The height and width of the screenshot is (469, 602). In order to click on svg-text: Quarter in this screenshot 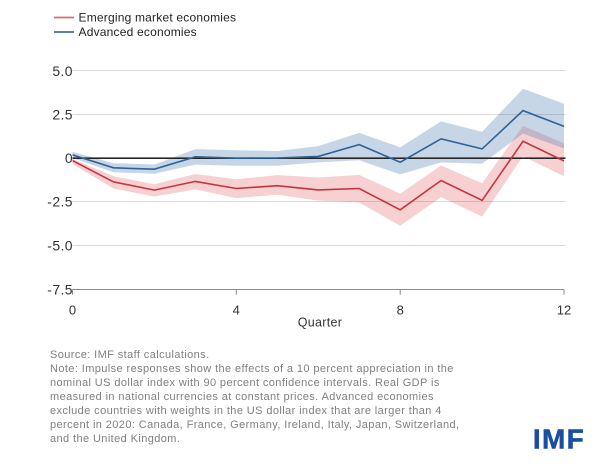, I will do `click(320, 323)`.